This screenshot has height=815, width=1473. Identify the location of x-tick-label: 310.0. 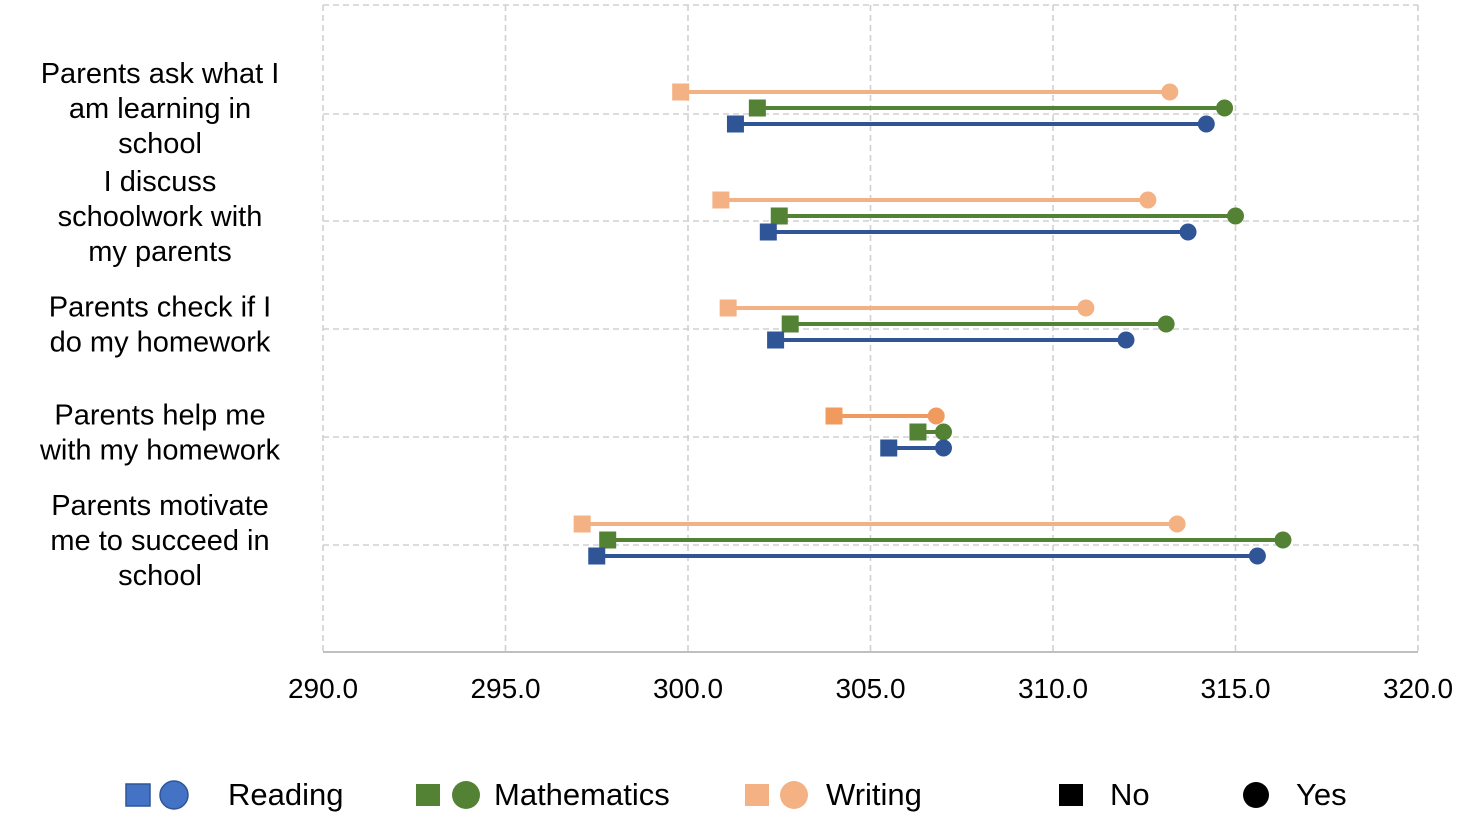
(1053, 688).